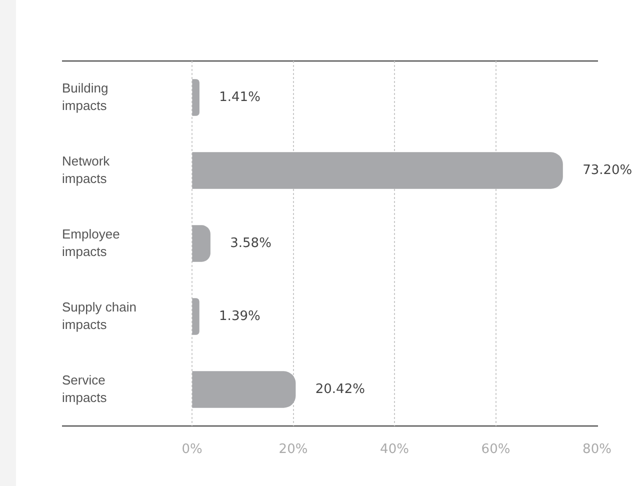 The image size is (639, 486). What do you see at coordinates (85, 388) in the screenshot?
I see `y-tick-label: Service impacts` at bounding box center [85, 388].